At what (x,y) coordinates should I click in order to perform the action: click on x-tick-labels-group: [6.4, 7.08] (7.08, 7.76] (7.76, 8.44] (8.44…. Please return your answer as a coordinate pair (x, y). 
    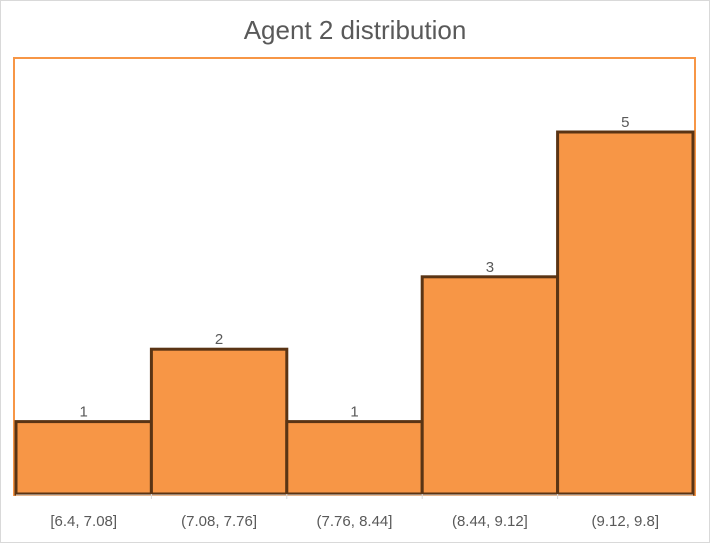
    Looking at the image, I should click on (354, 512).